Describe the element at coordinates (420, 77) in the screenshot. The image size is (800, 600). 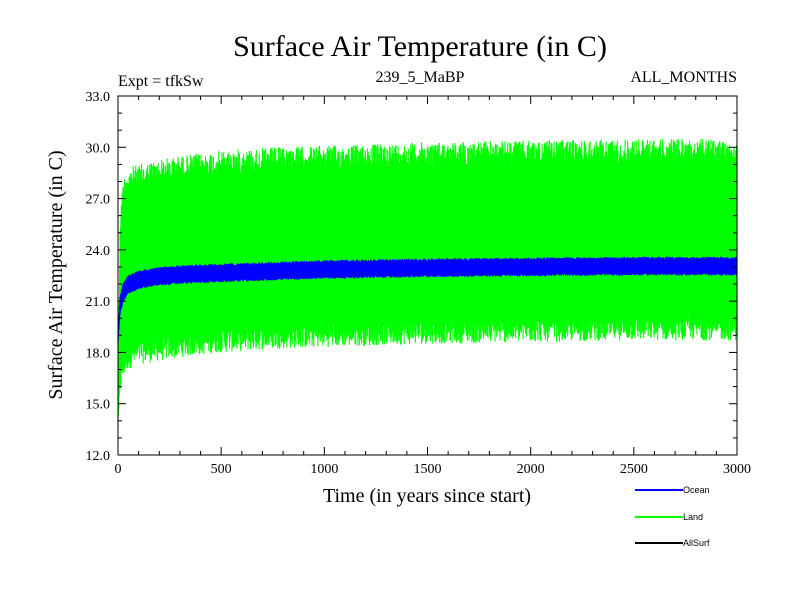
I see `period-label: 239_5_MaBP` at that location.